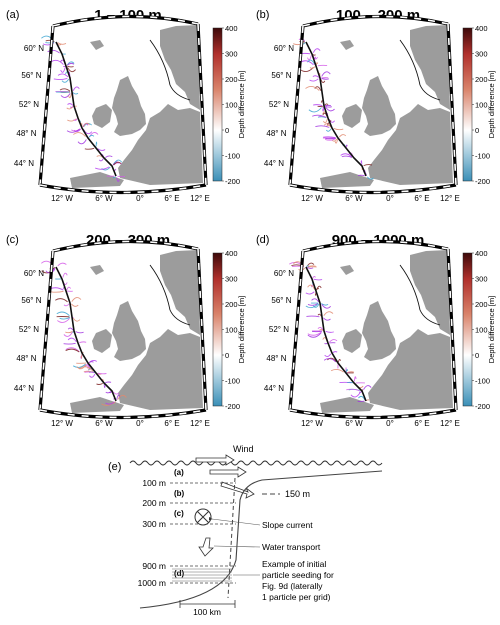 The height and width of the screenshot is (625, 500). What do you see at coordinates (154, 483) in the screenshot?
I see `depth-label: 100 m` at bounding box center [154, 483].